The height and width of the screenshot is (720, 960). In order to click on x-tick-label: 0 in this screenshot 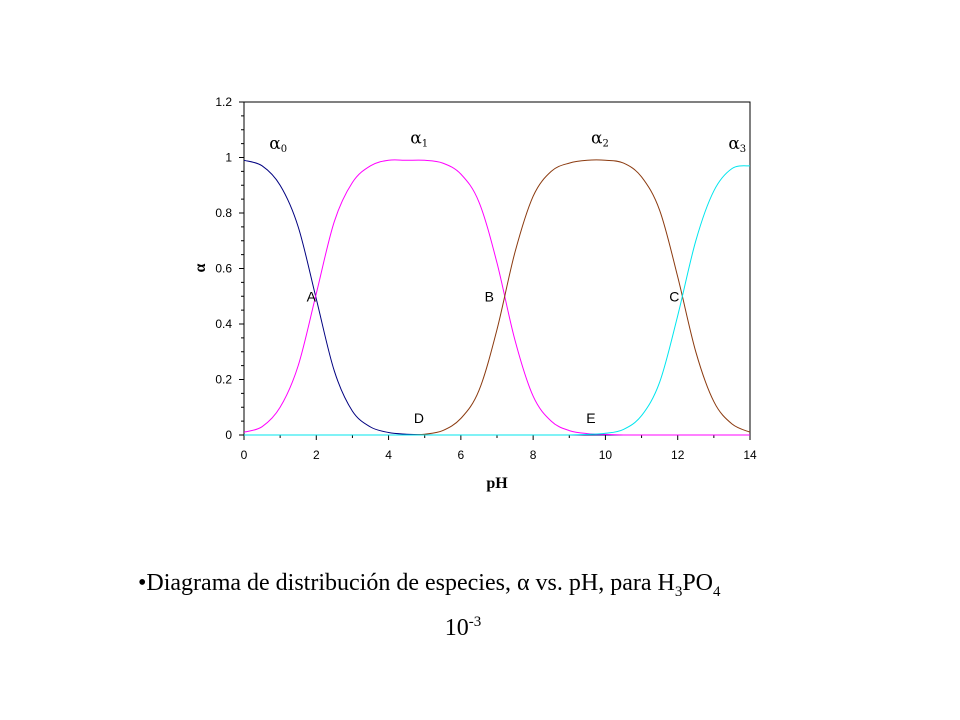, I will do `click(244, 455)`.